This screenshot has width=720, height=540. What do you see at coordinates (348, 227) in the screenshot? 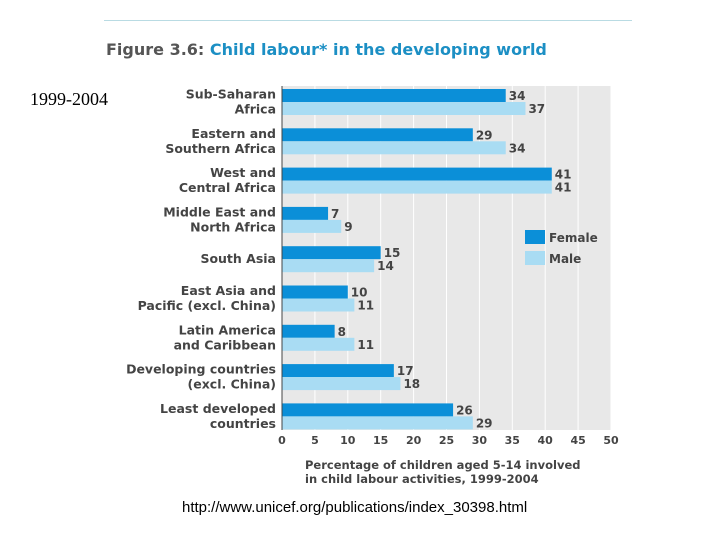
I see `data-label: 9` at bounding box center [348, 227].